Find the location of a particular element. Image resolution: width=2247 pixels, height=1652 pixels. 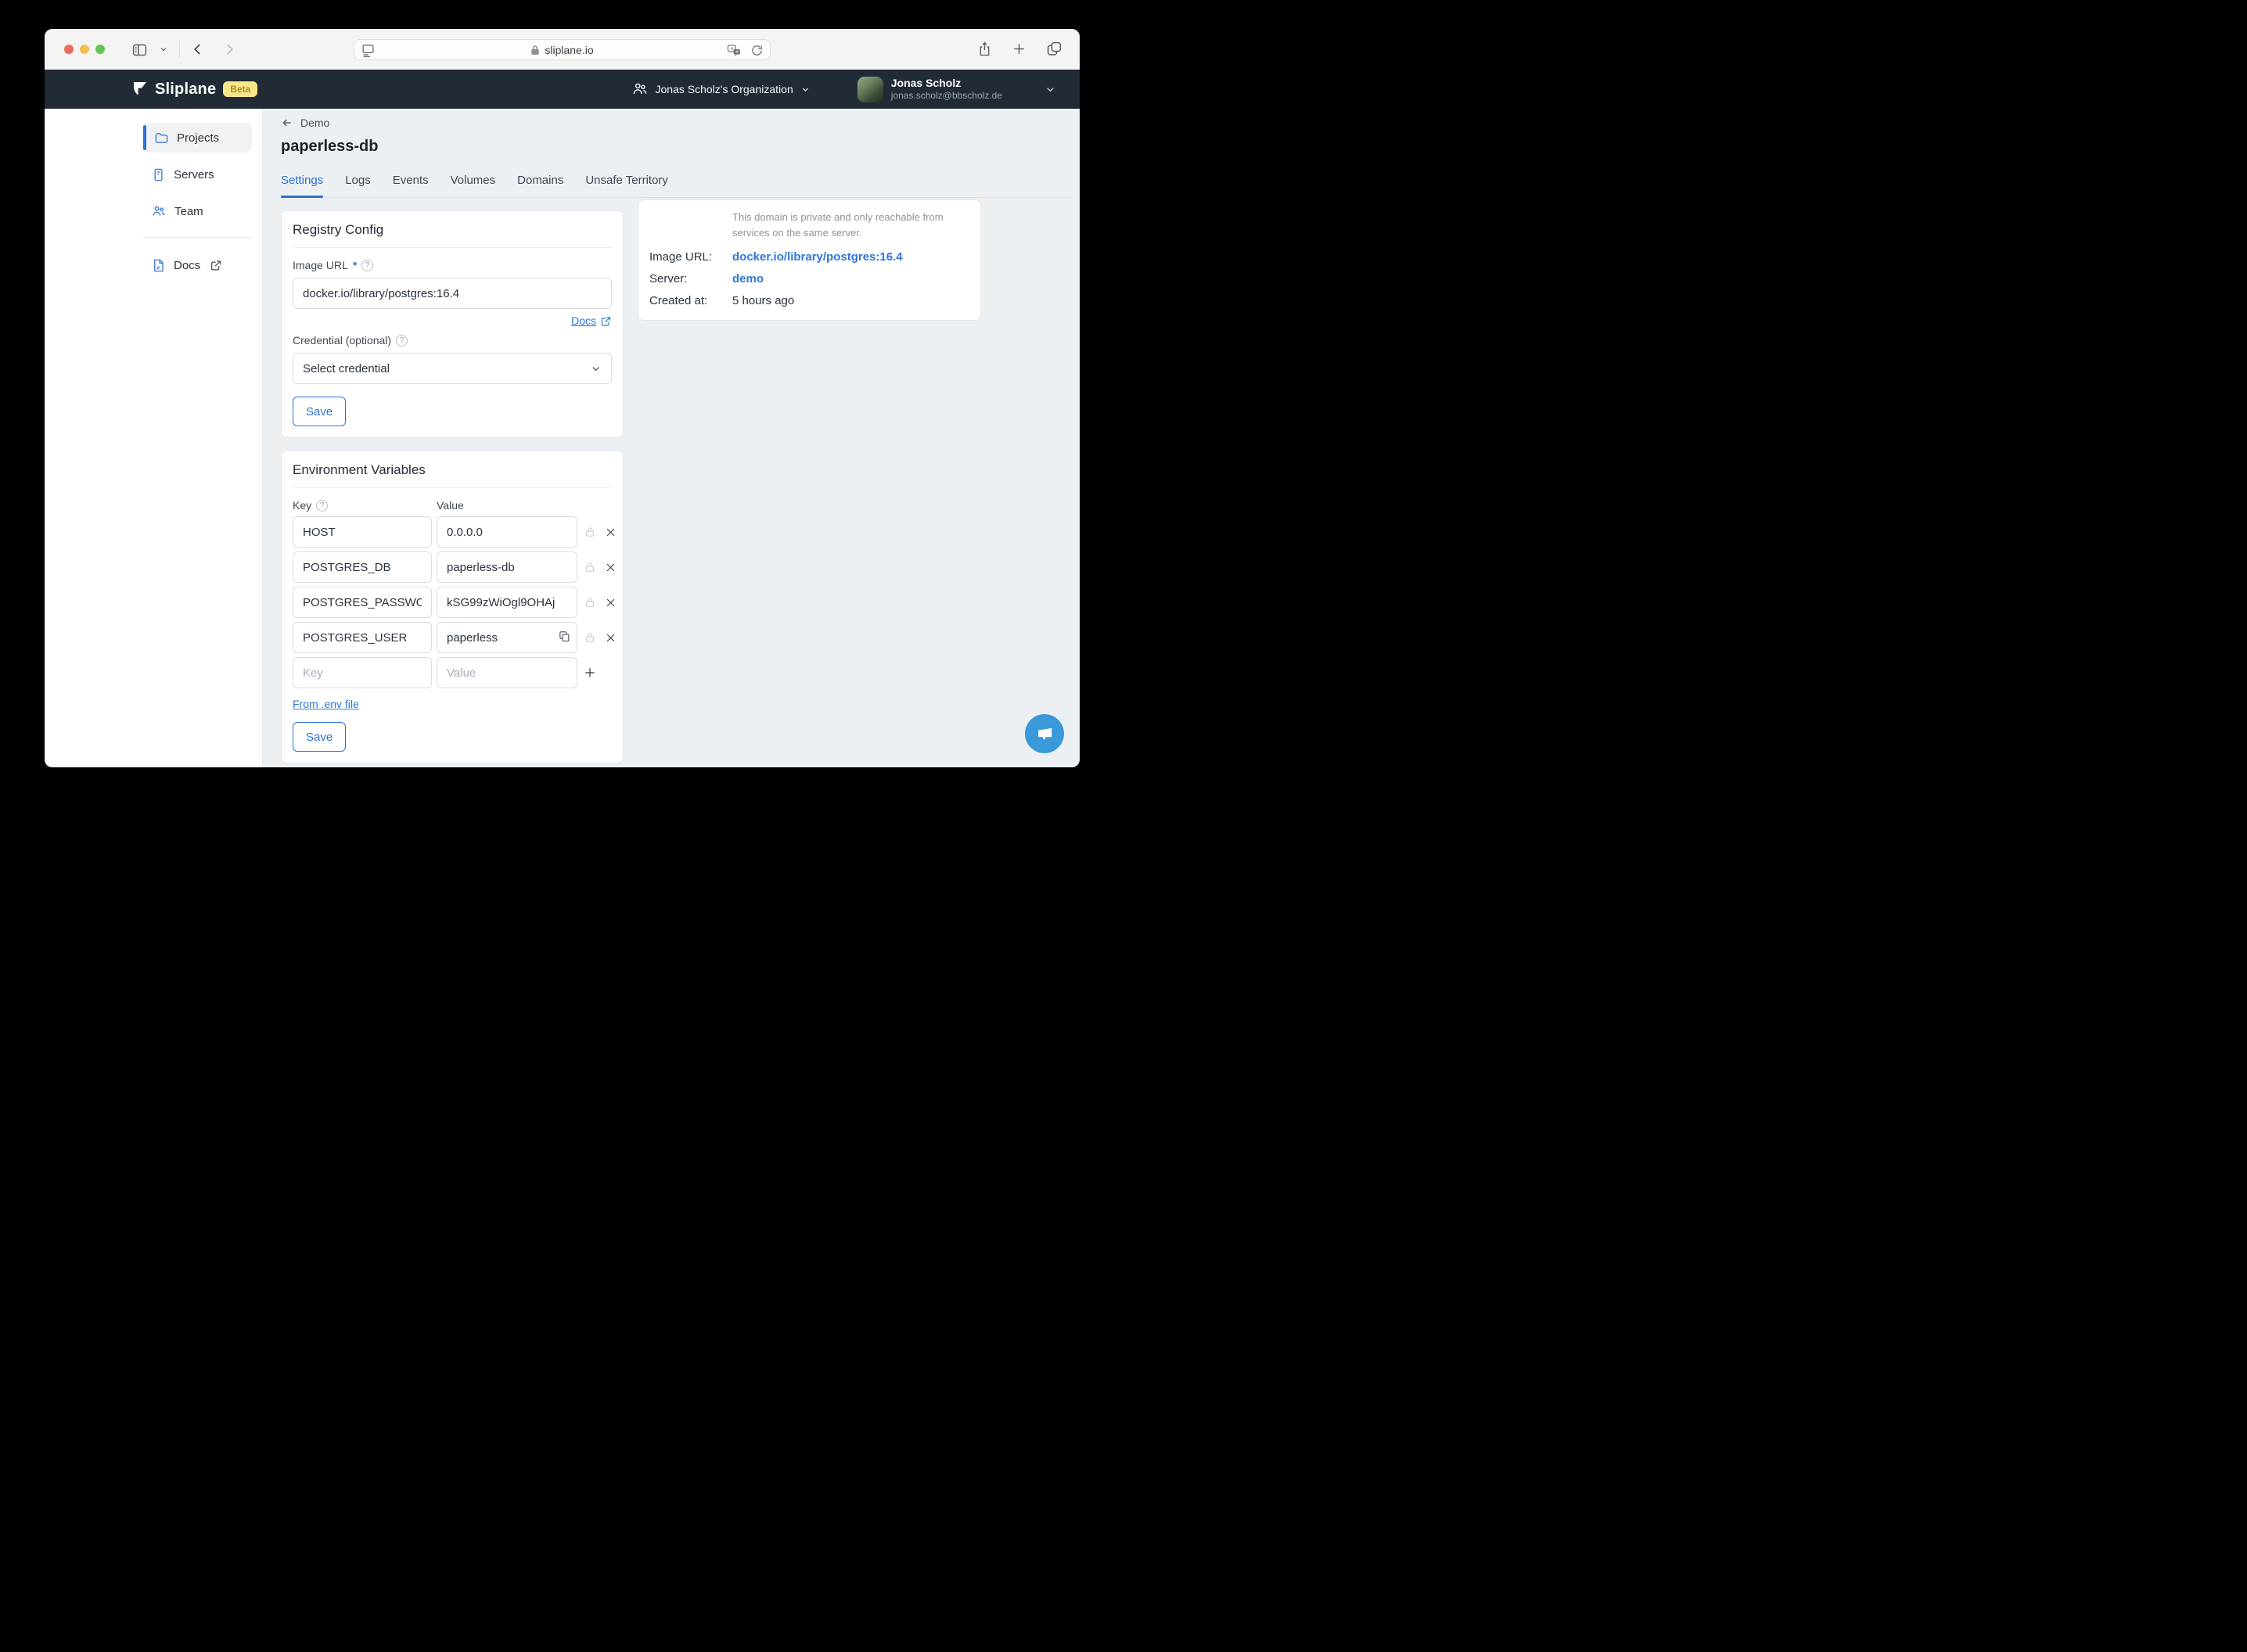

tab-settings: Settings is located at coordinates (302, 186).